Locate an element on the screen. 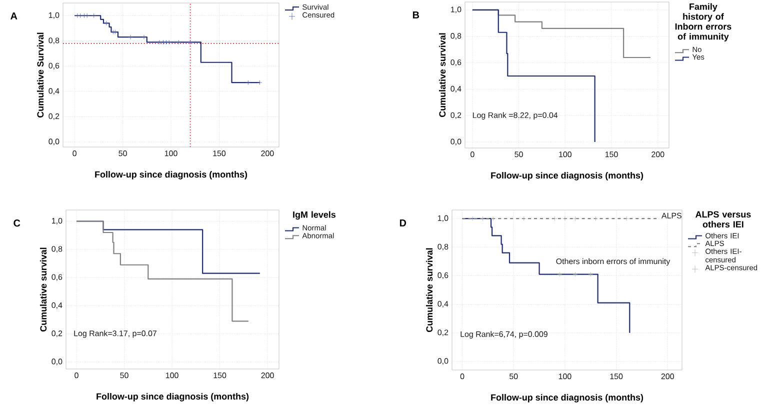 This screenshot has height=410, width=767. legend-title: ALPS versus others IEI is located at coordinates (723, 219).